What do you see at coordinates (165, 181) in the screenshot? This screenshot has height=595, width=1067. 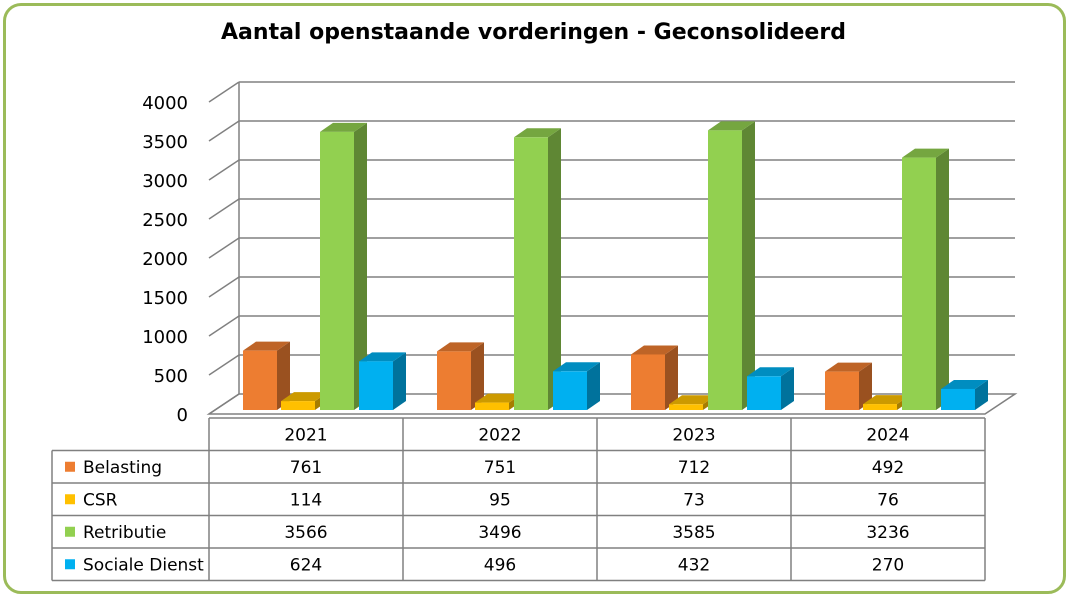 I see `y-tick-label: 3000` at bounding box center [165, 181].